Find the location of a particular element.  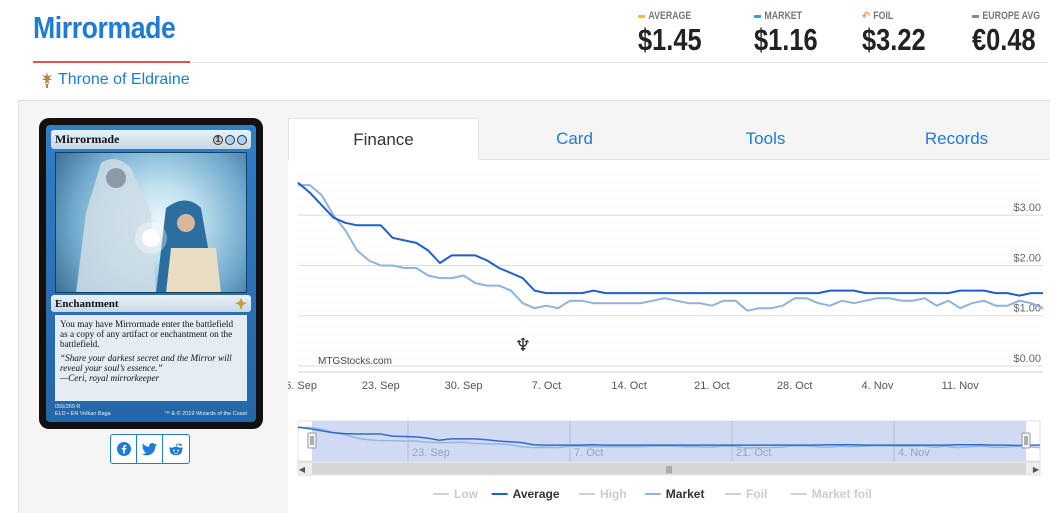

legend-item-high: High is located at coordinates (613, 494).